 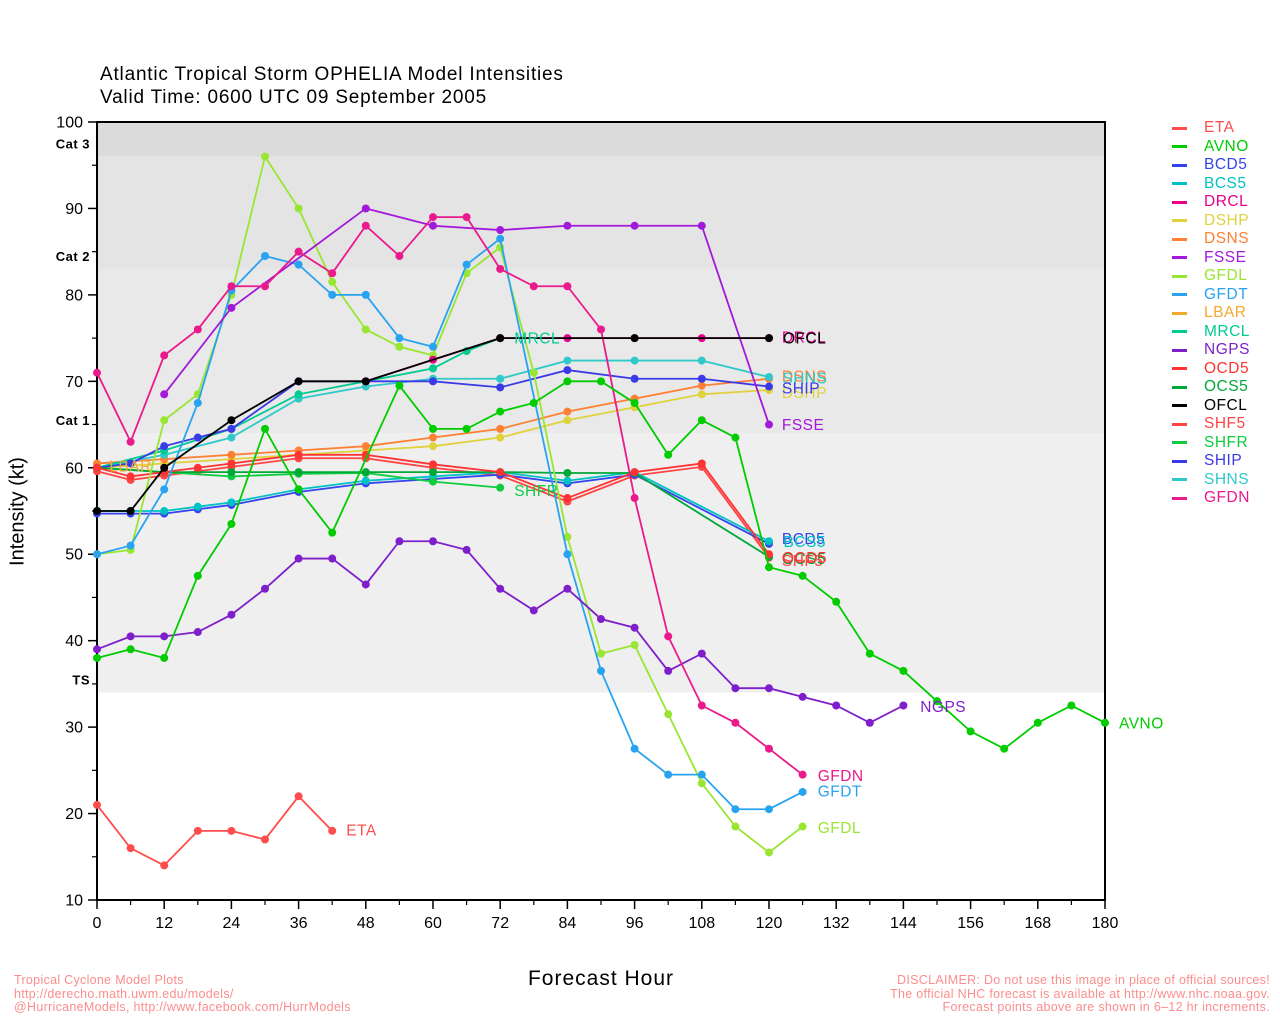 What do you see at coordinates (74, 468) in the screenshot?
I see `y-tick-label: 60` at bounding box center [74, 468].